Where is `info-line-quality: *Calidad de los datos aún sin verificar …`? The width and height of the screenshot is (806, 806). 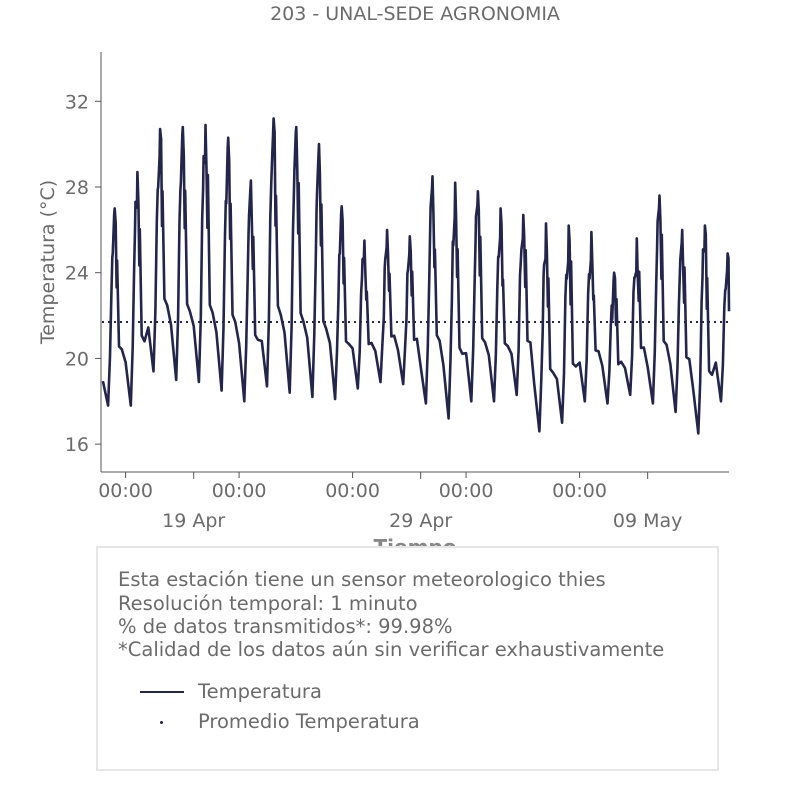 info-line-quality: *Calidad de los datos aún sin verificar … is located at coordinates (391, 649).